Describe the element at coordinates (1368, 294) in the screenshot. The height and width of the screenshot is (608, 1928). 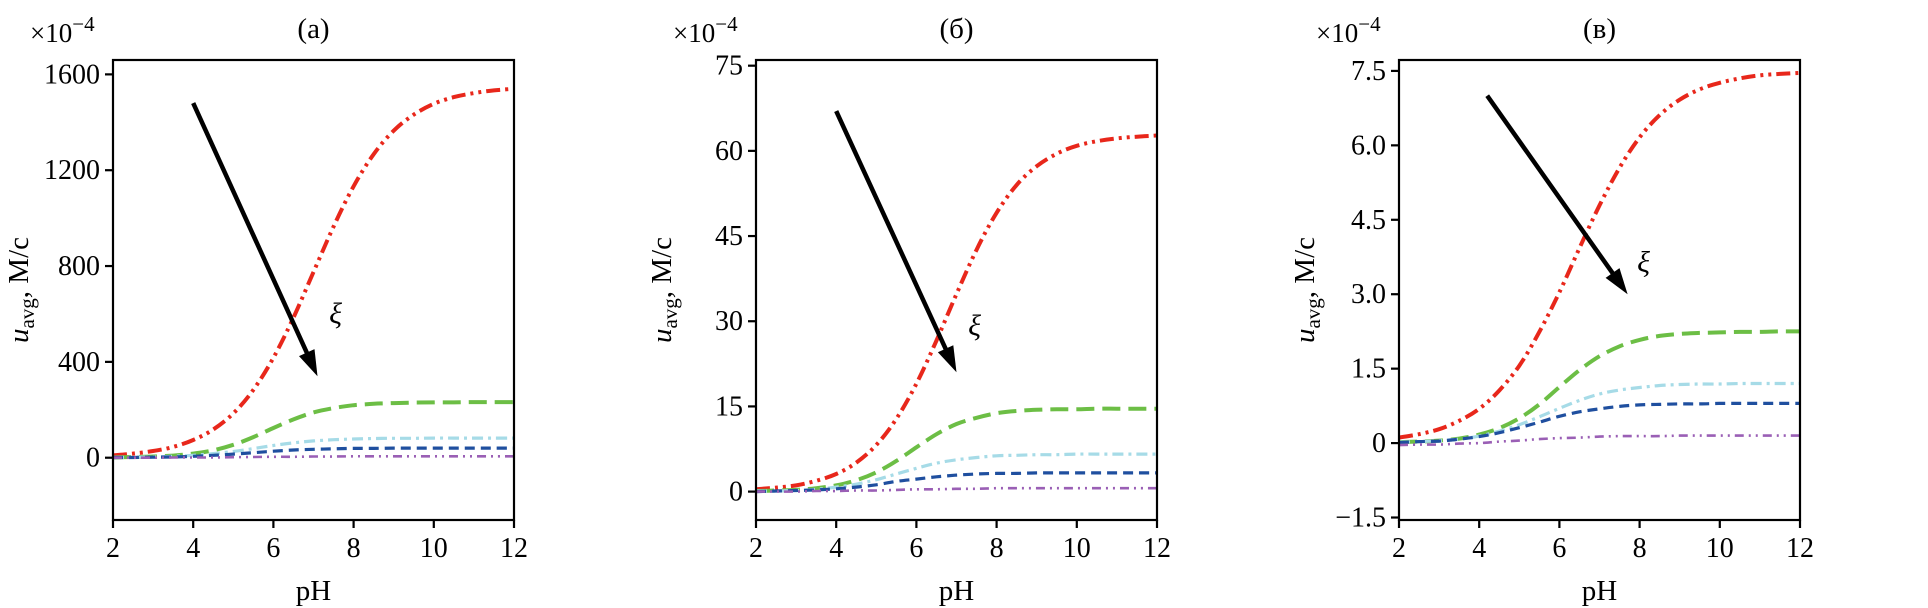
I see `y-tick-label: 3.0` at that location.